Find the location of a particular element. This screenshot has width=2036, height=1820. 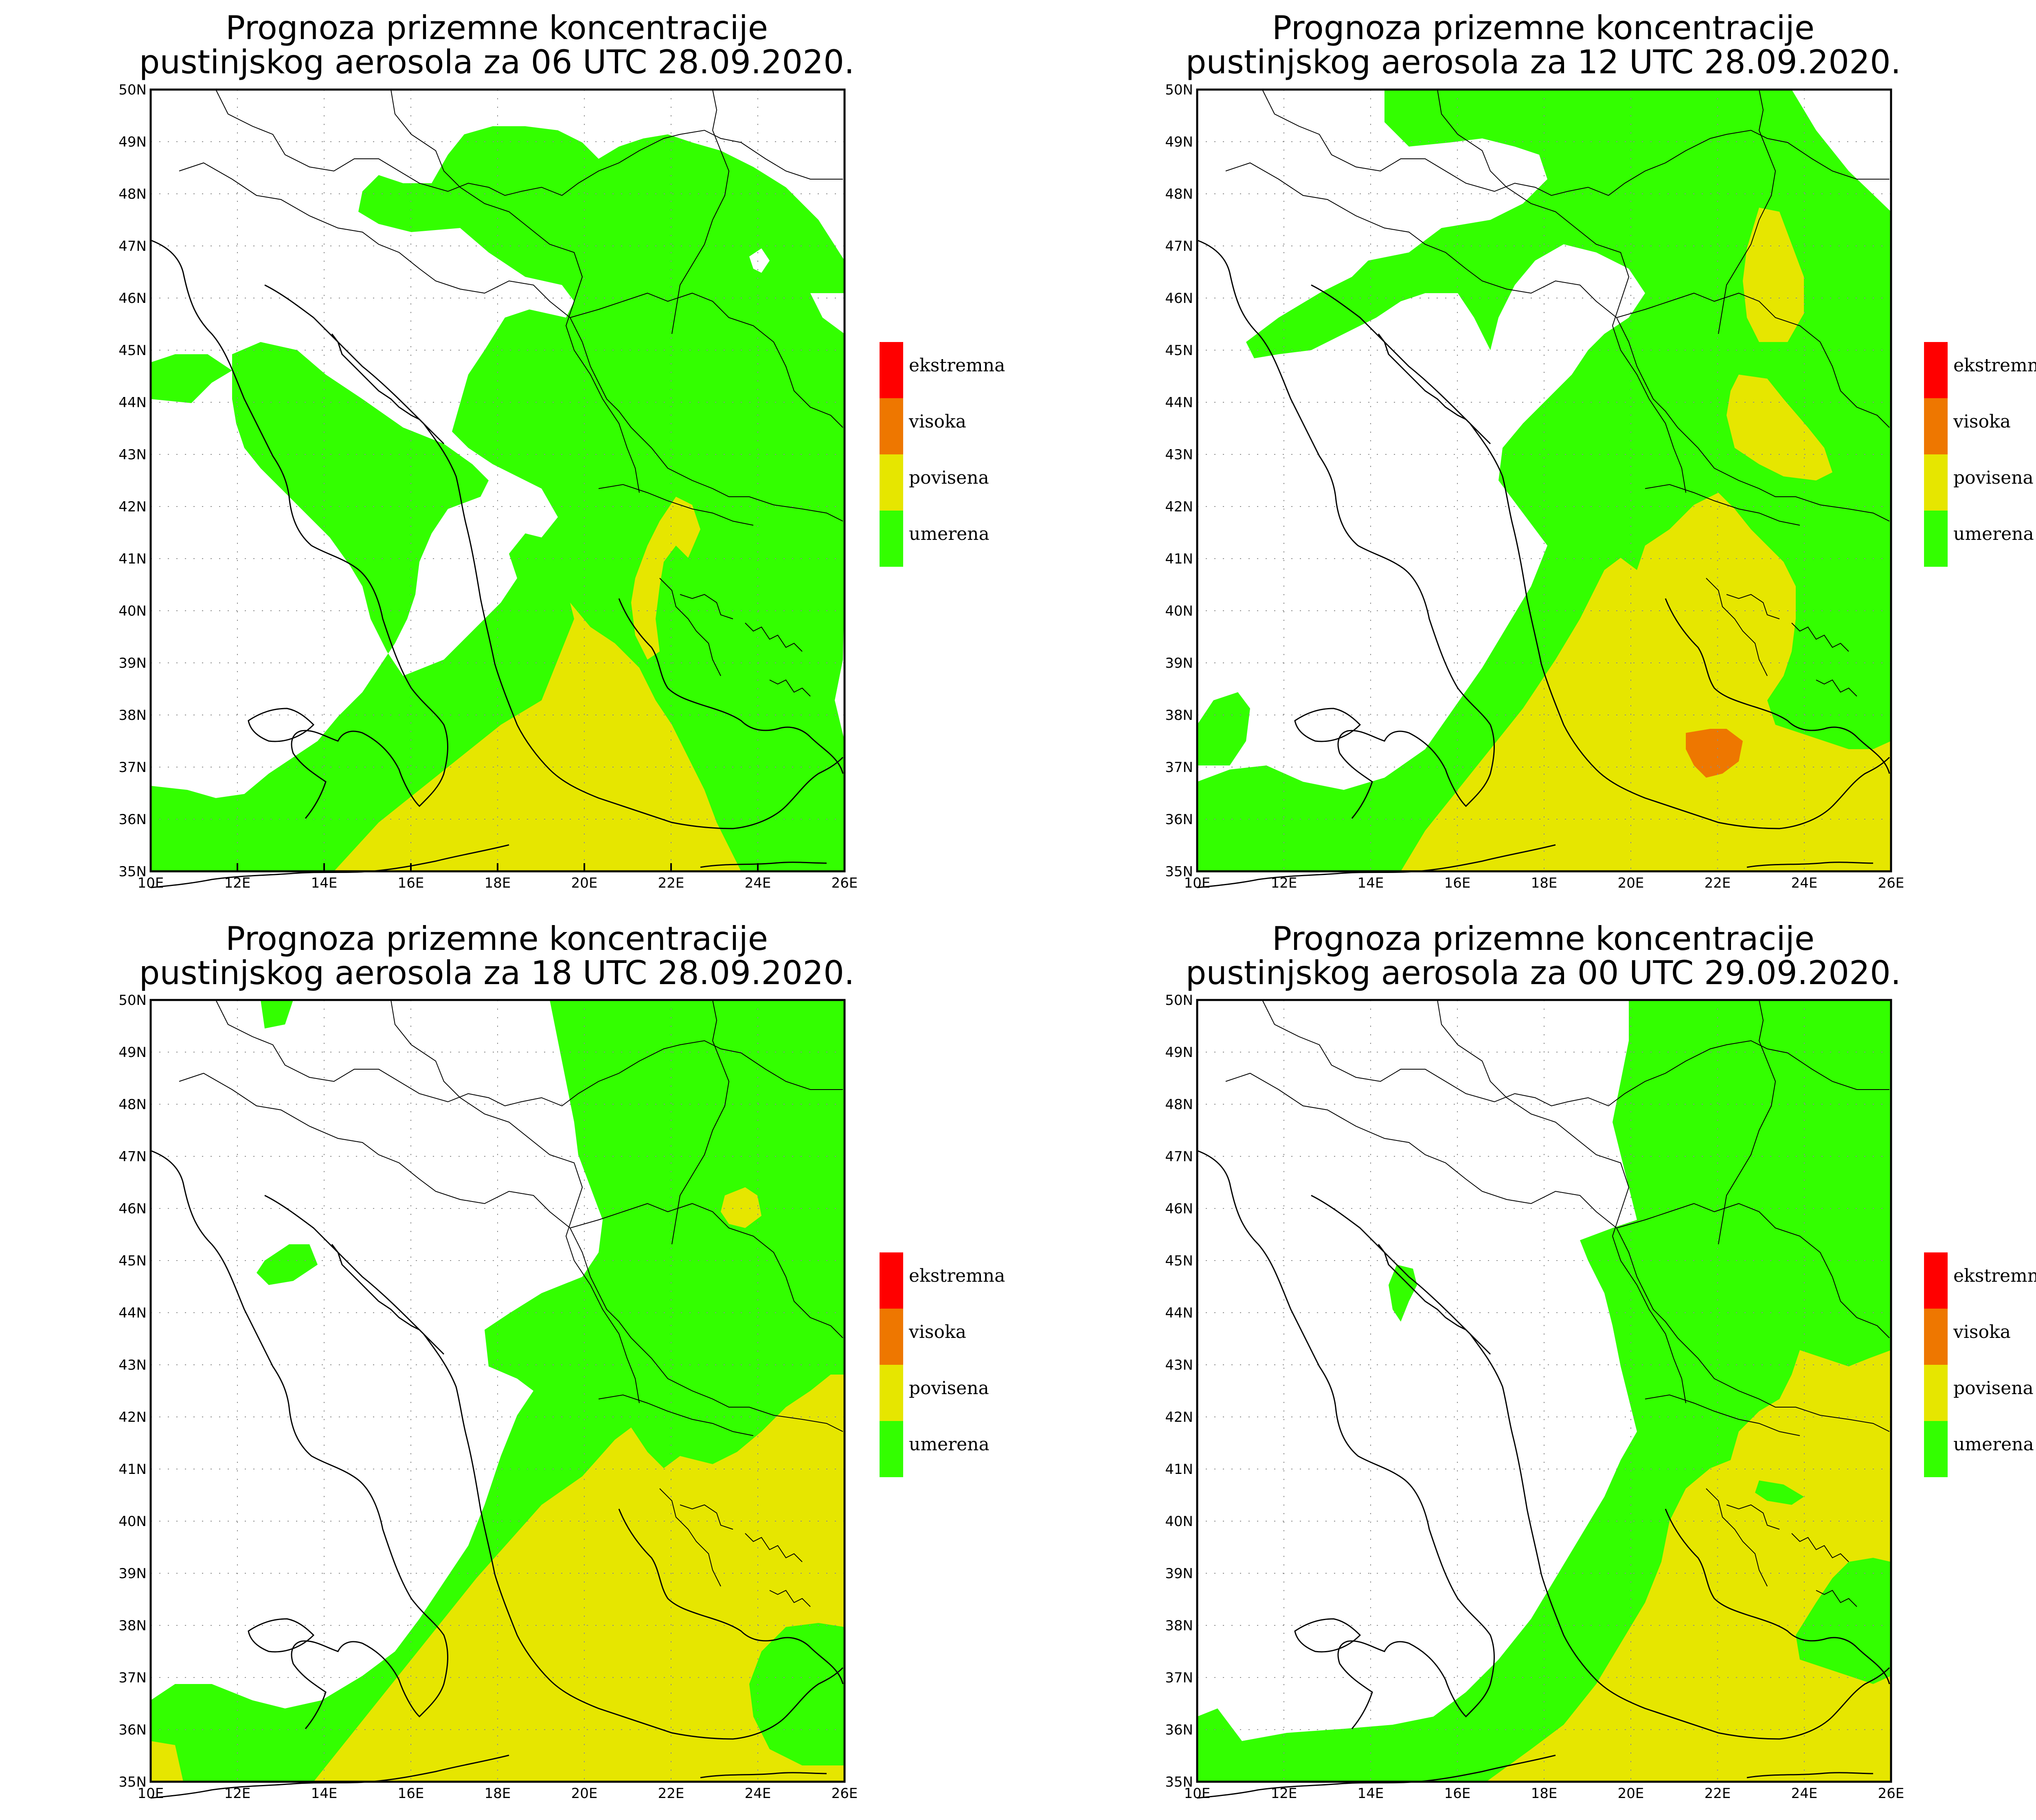

panel-3-lat-label: 47N is located at coordinates (132, 1157).